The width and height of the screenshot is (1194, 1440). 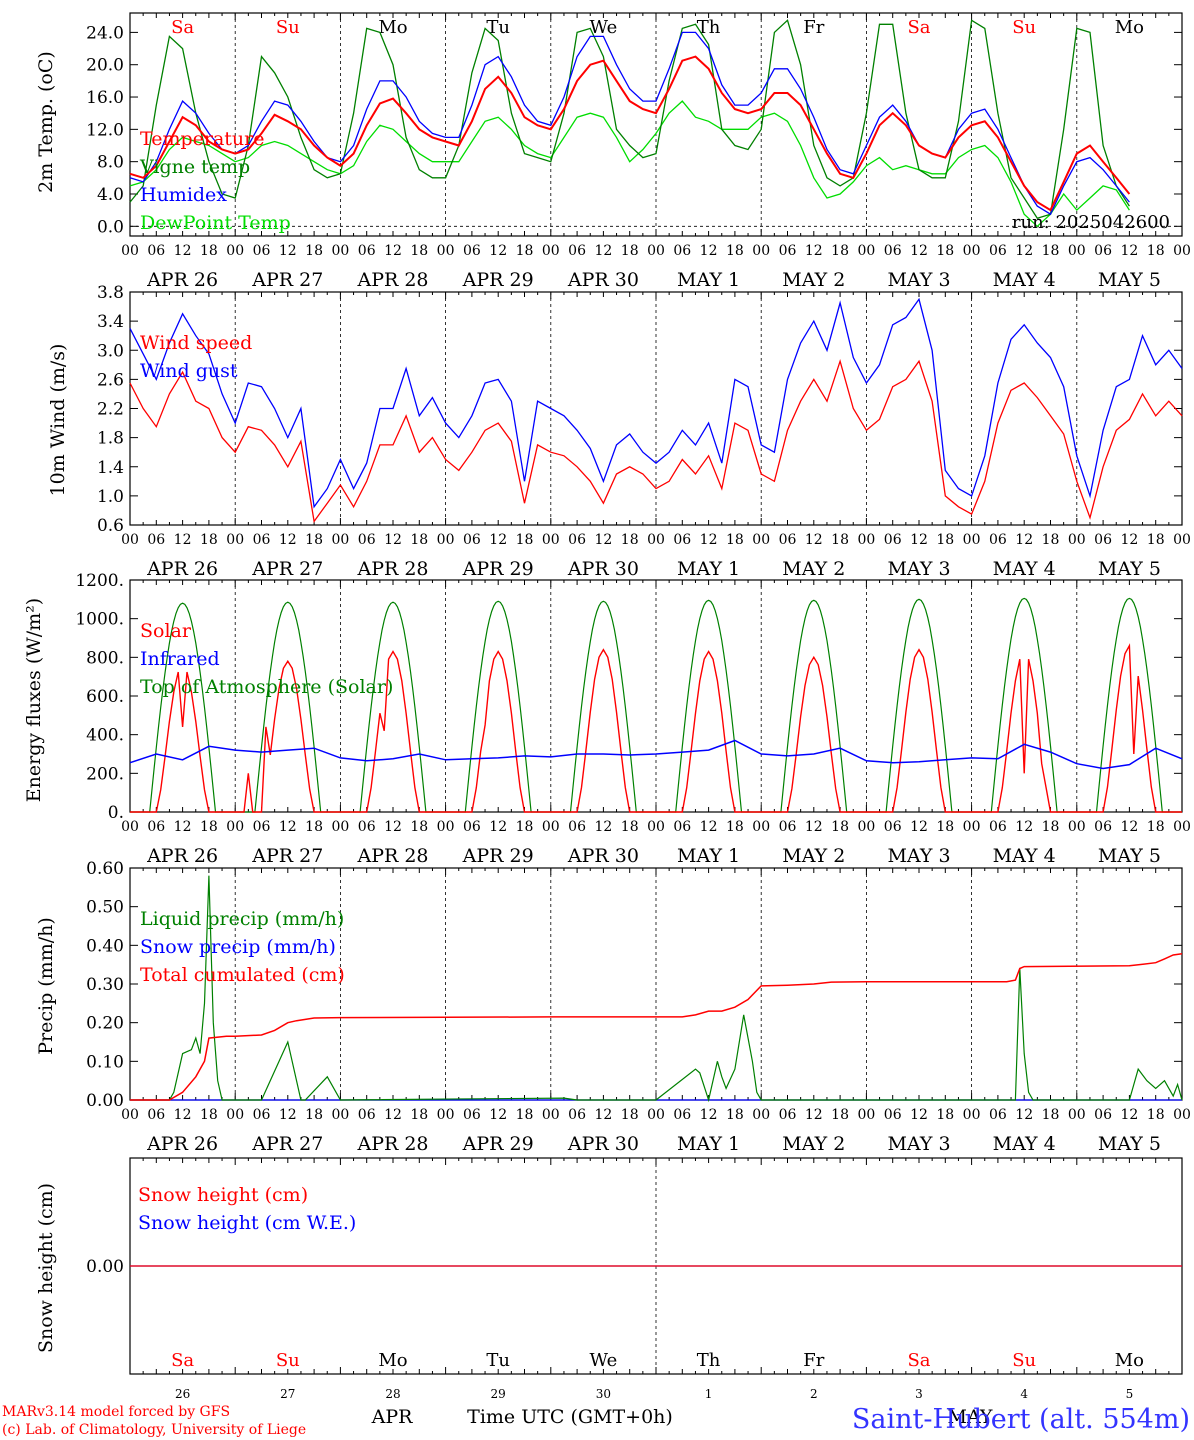 What do you see at coordinates (242, 919) in the screenshot?
I see `legend-liquid-precip: Liquid precip (mm/h)` at bounding box center [242, 919].